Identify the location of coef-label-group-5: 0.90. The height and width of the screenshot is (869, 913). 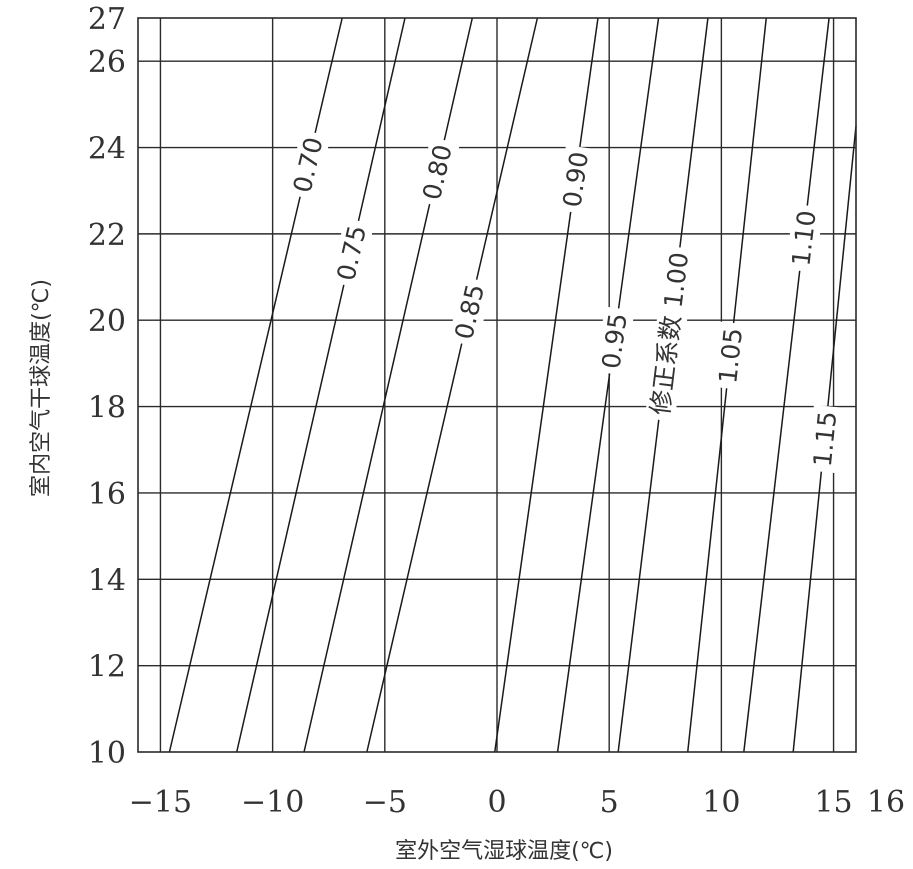
(576, 180).